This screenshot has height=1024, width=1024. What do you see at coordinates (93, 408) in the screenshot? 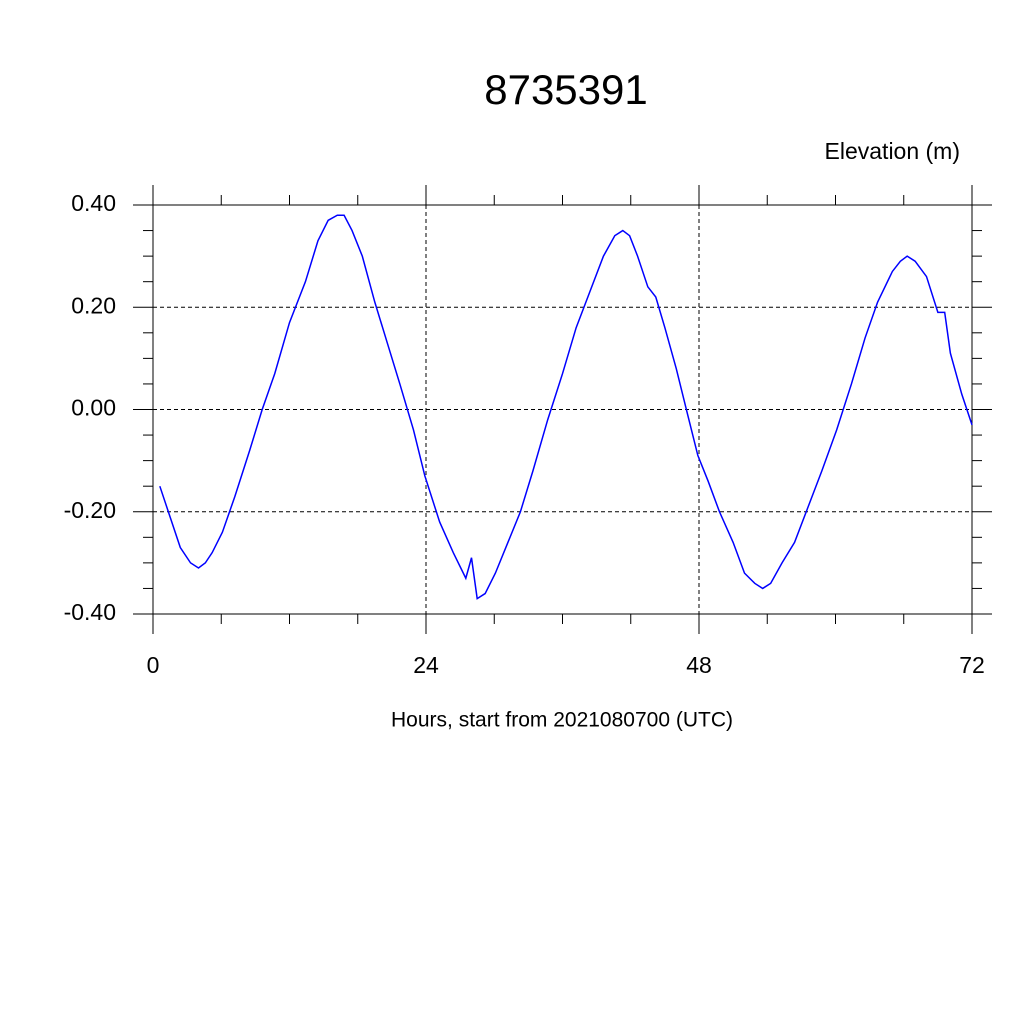
I see `y-tick-label: 0.00` at bounding box center [93, 408].